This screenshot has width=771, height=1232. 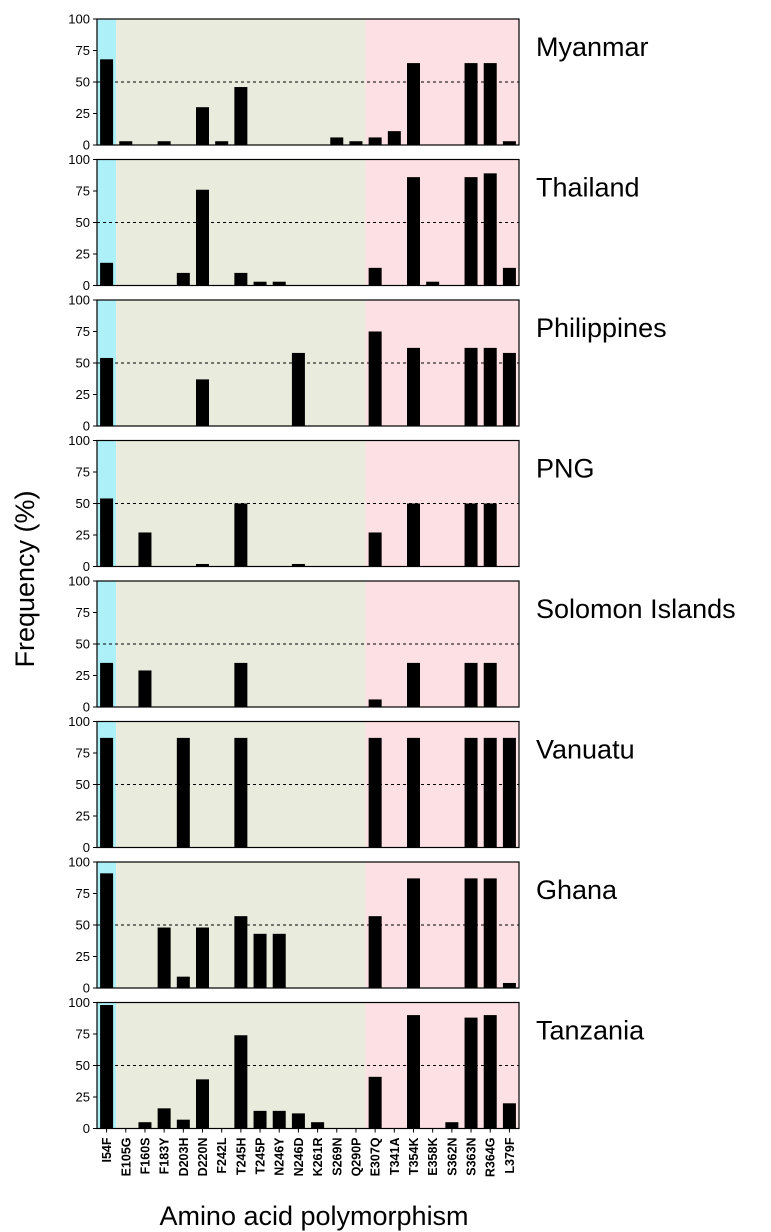 What do you see at coordinates (452, 1157) in the screenshot?
I see `x-tick-label: S362N` at bounding box center [452, 1157].